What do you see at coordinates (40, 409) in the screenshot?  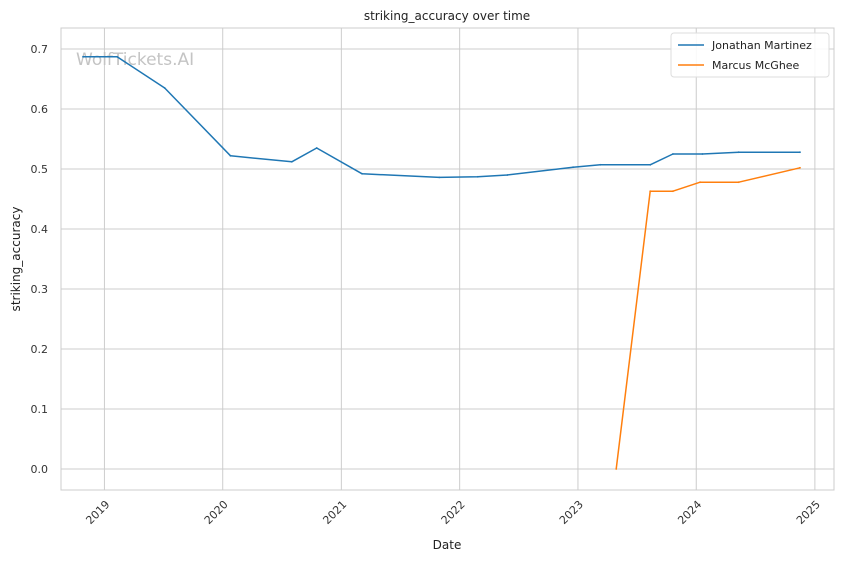 I see `y-tick-label: 0.1` at bounding box center [40, 409].